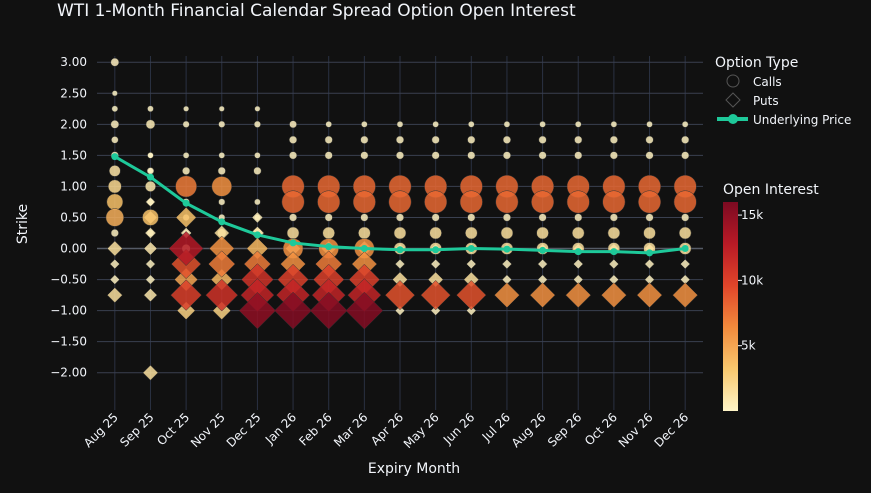 The height and width of the screenshot is (493, 871). What do you see at coordinates (767, 82) in the screenshot?
I see `legend-label-calls: Calls` at bounding box center [767, 82].